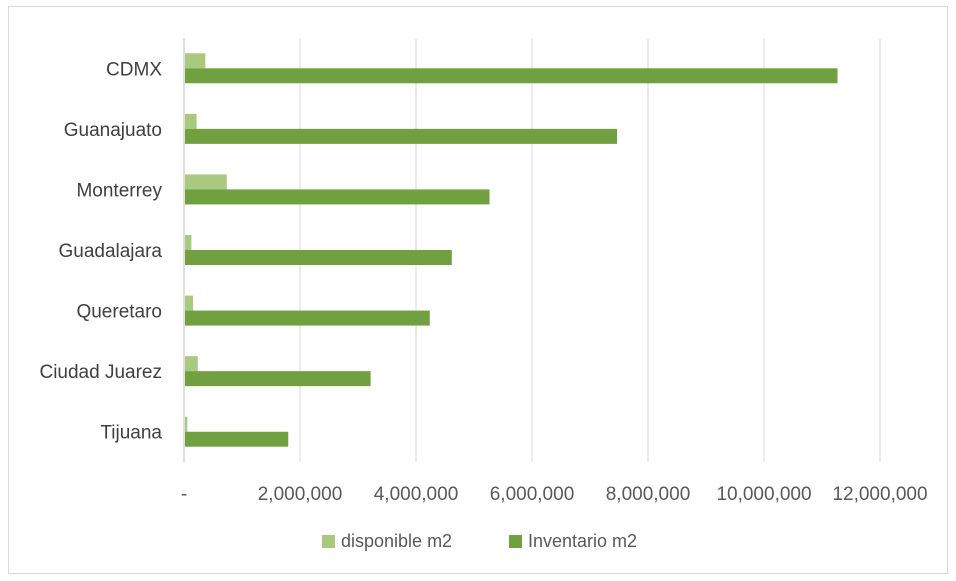 Image resolution: width=956 pixels, height=581 pixels. Describe the element at coordinates (479, 541) in the screenshot. I see `legend: disponible m2 Inventario m2` at that location.